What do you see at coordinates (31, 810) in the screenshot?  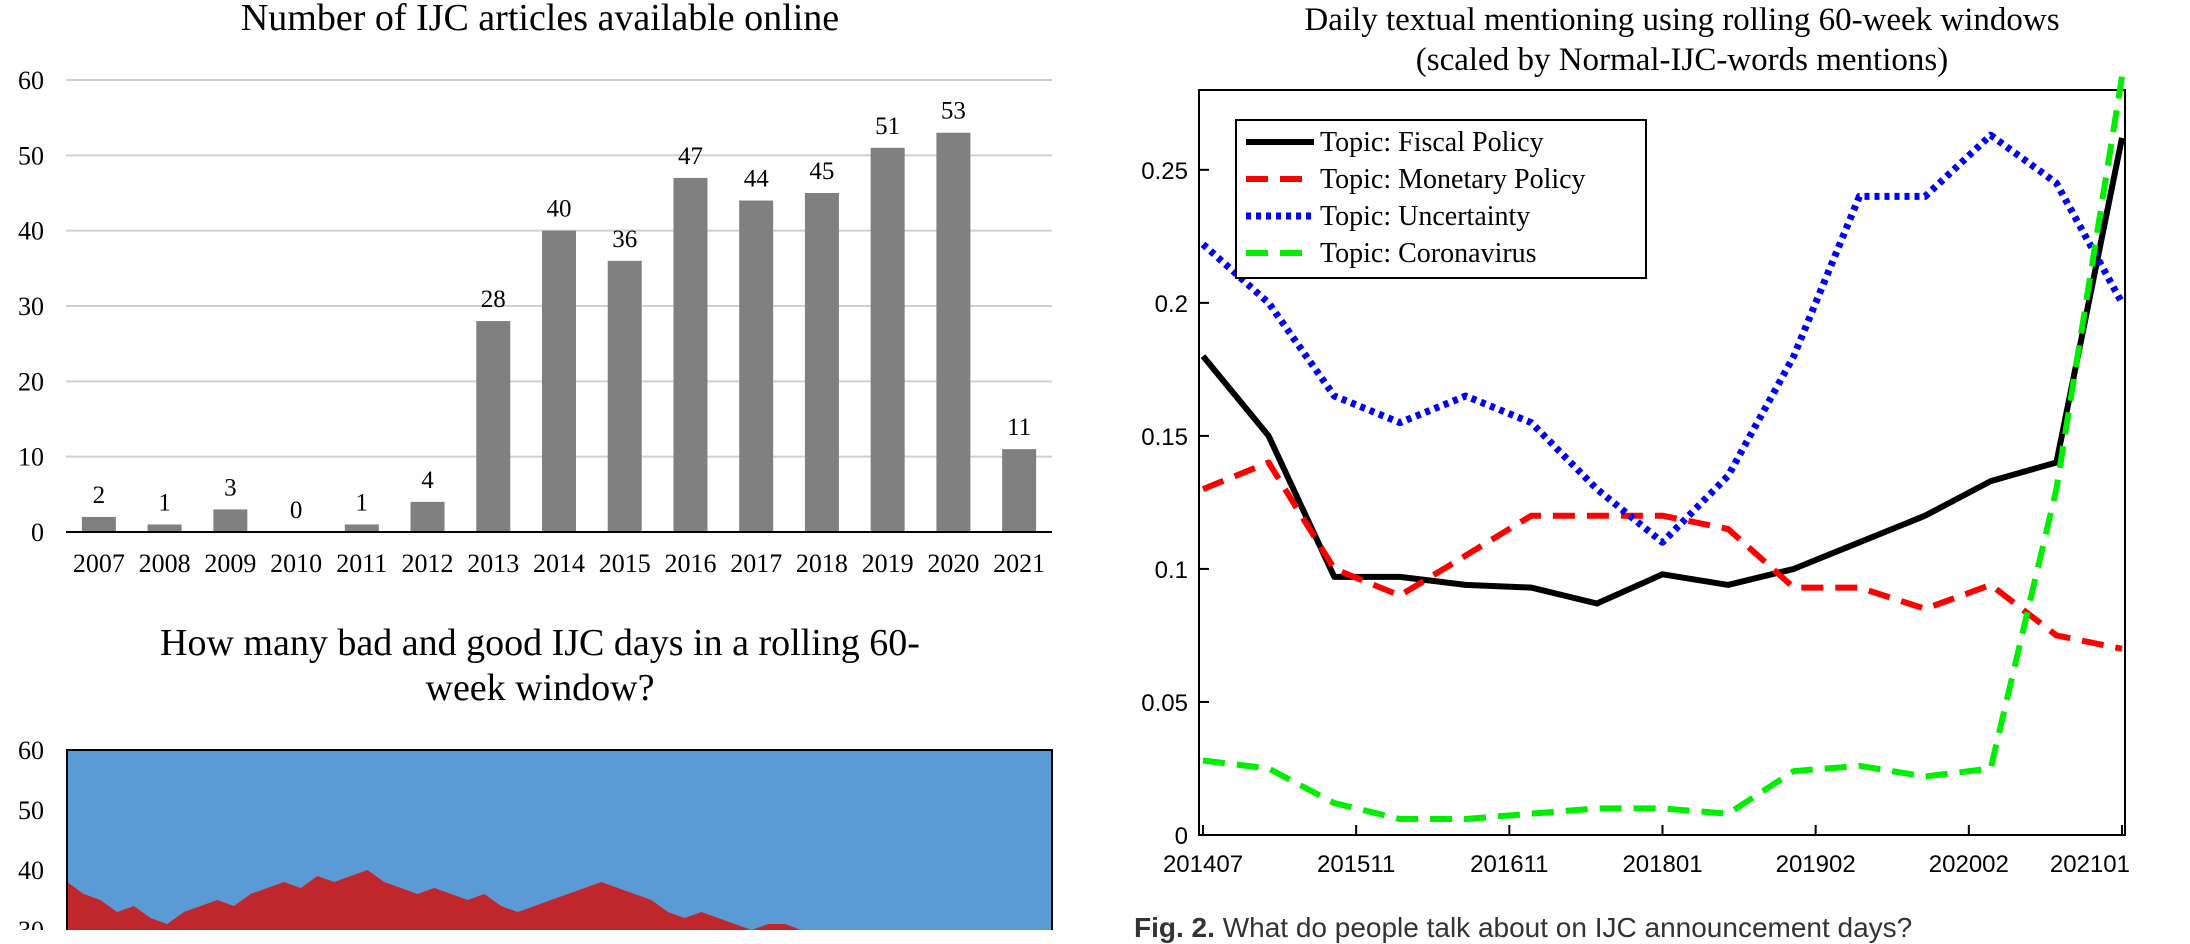 I see `area-y-tick-label: 50` at bounding box center [31, 810].